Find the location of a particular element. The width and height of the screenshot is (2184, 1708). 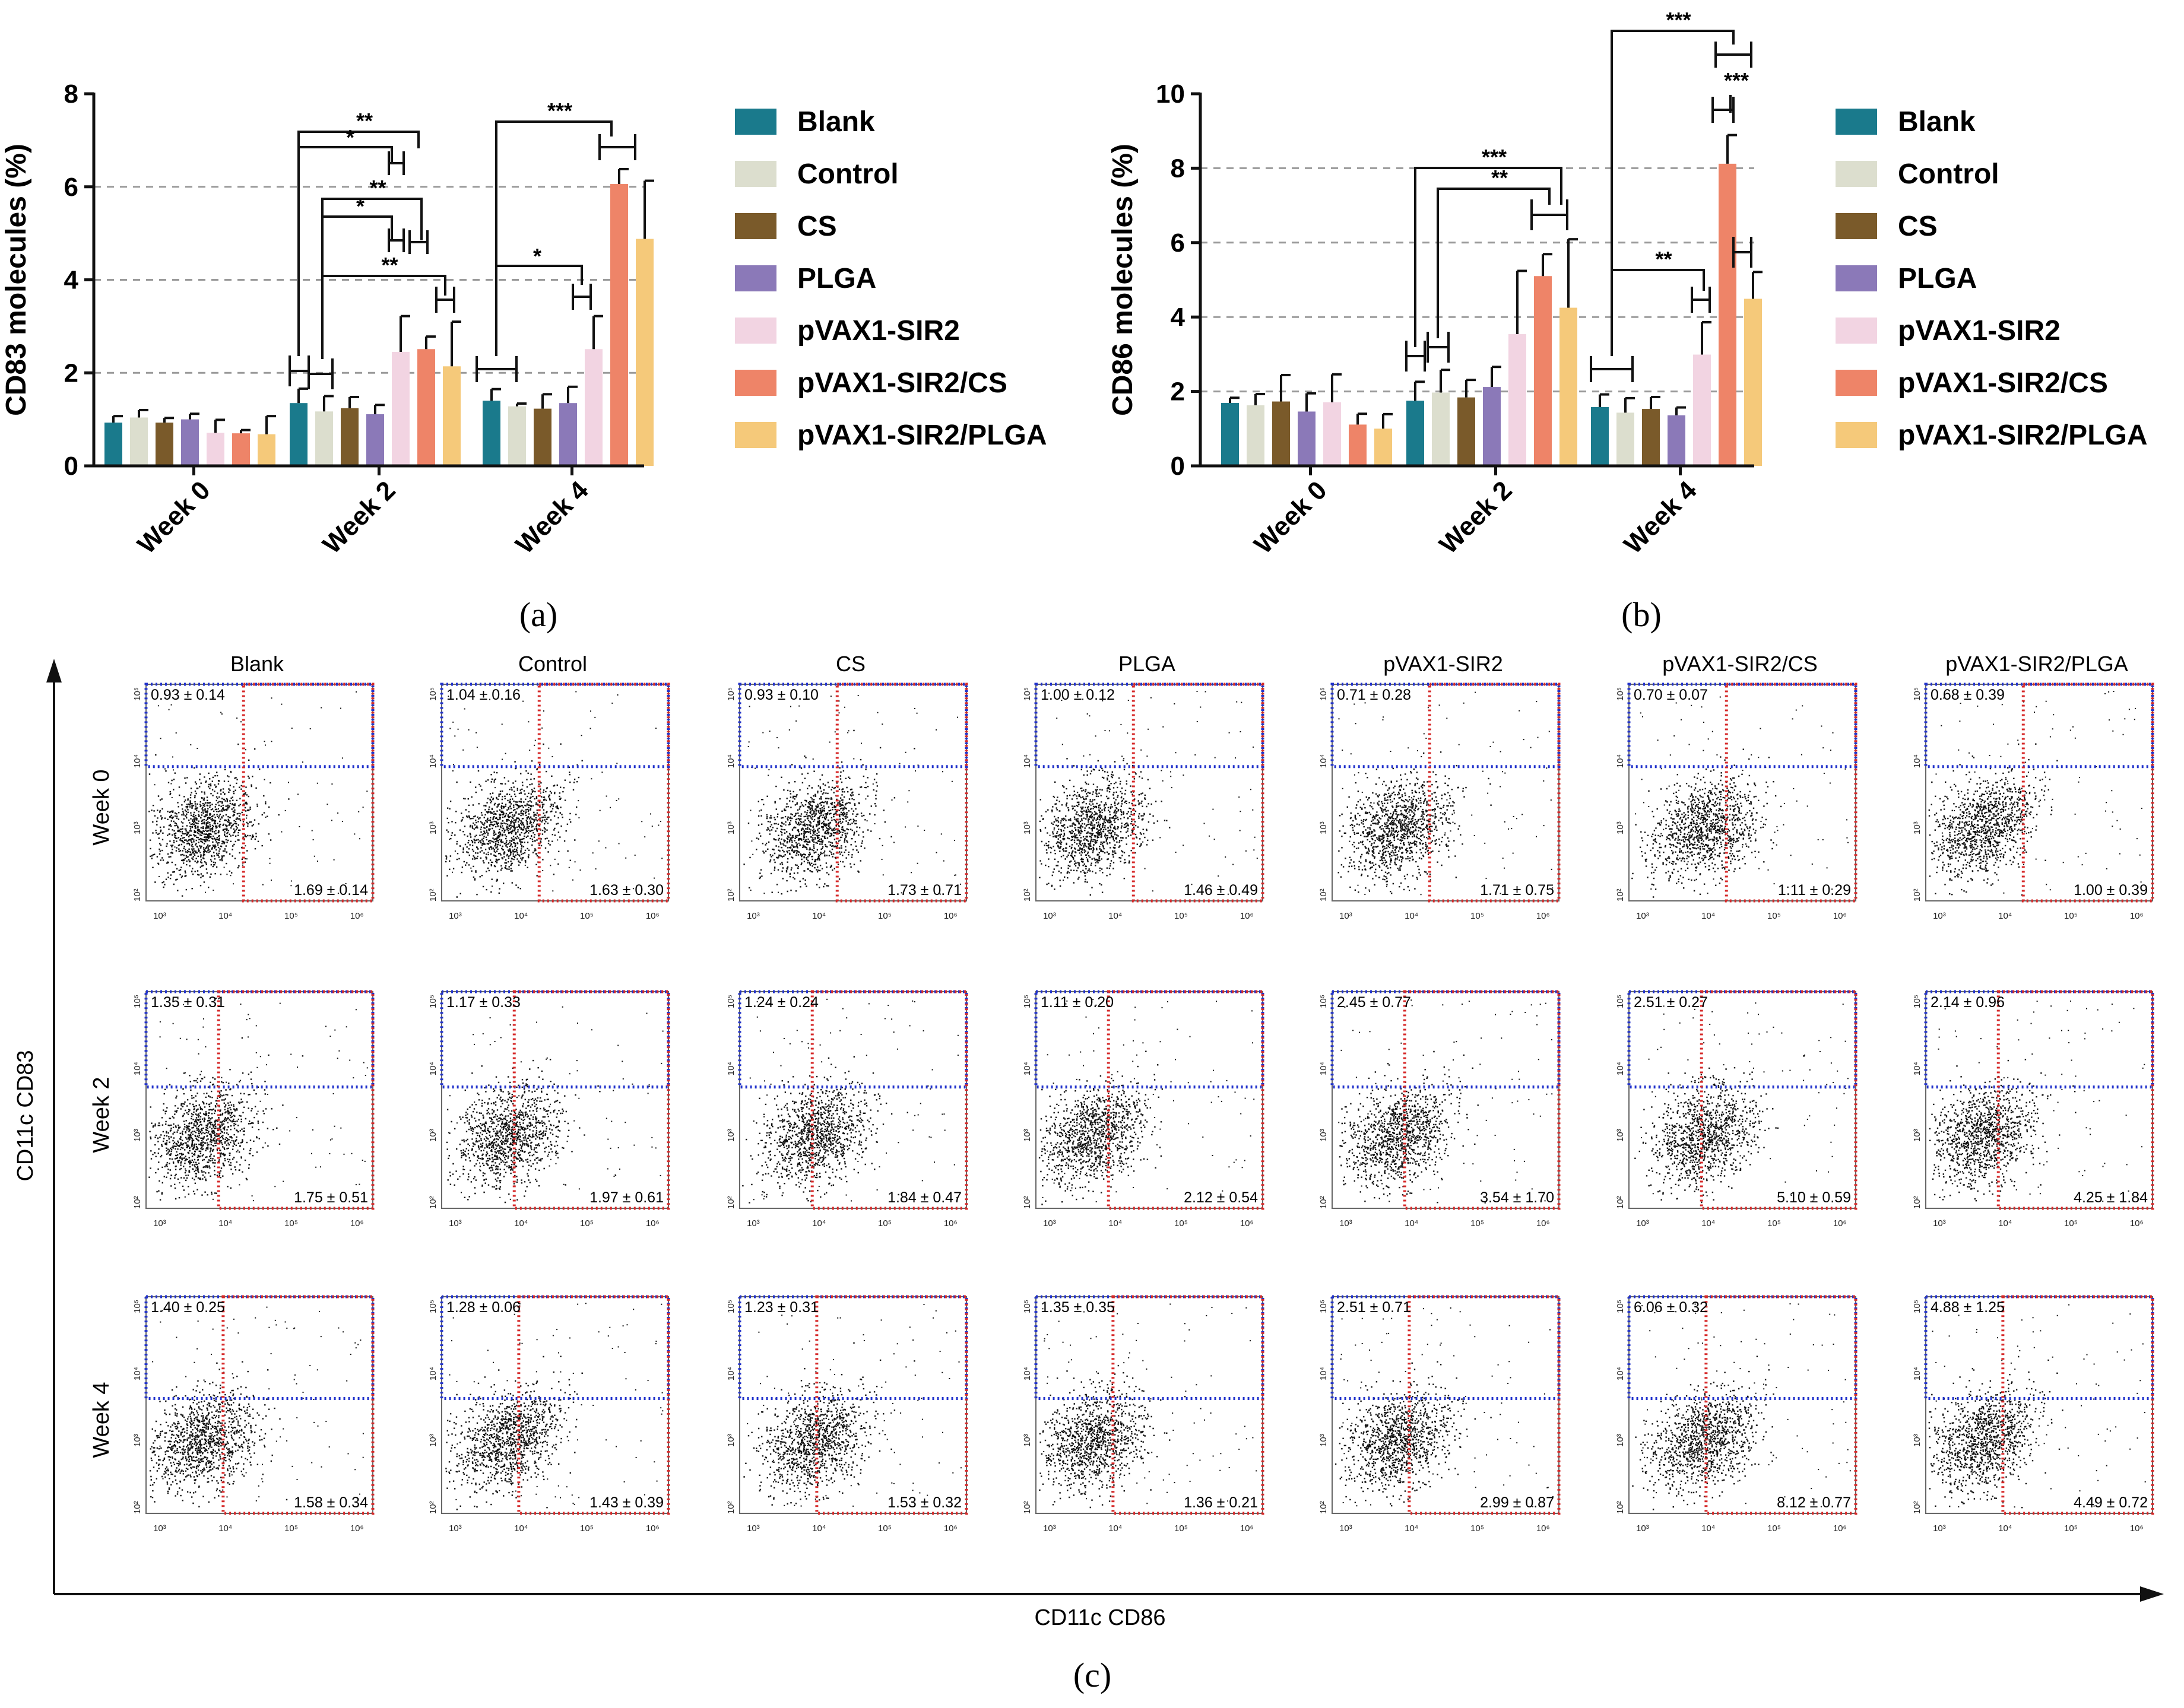

column-header: pVAX1-SIR2 is located at coordinates (1443, 664).